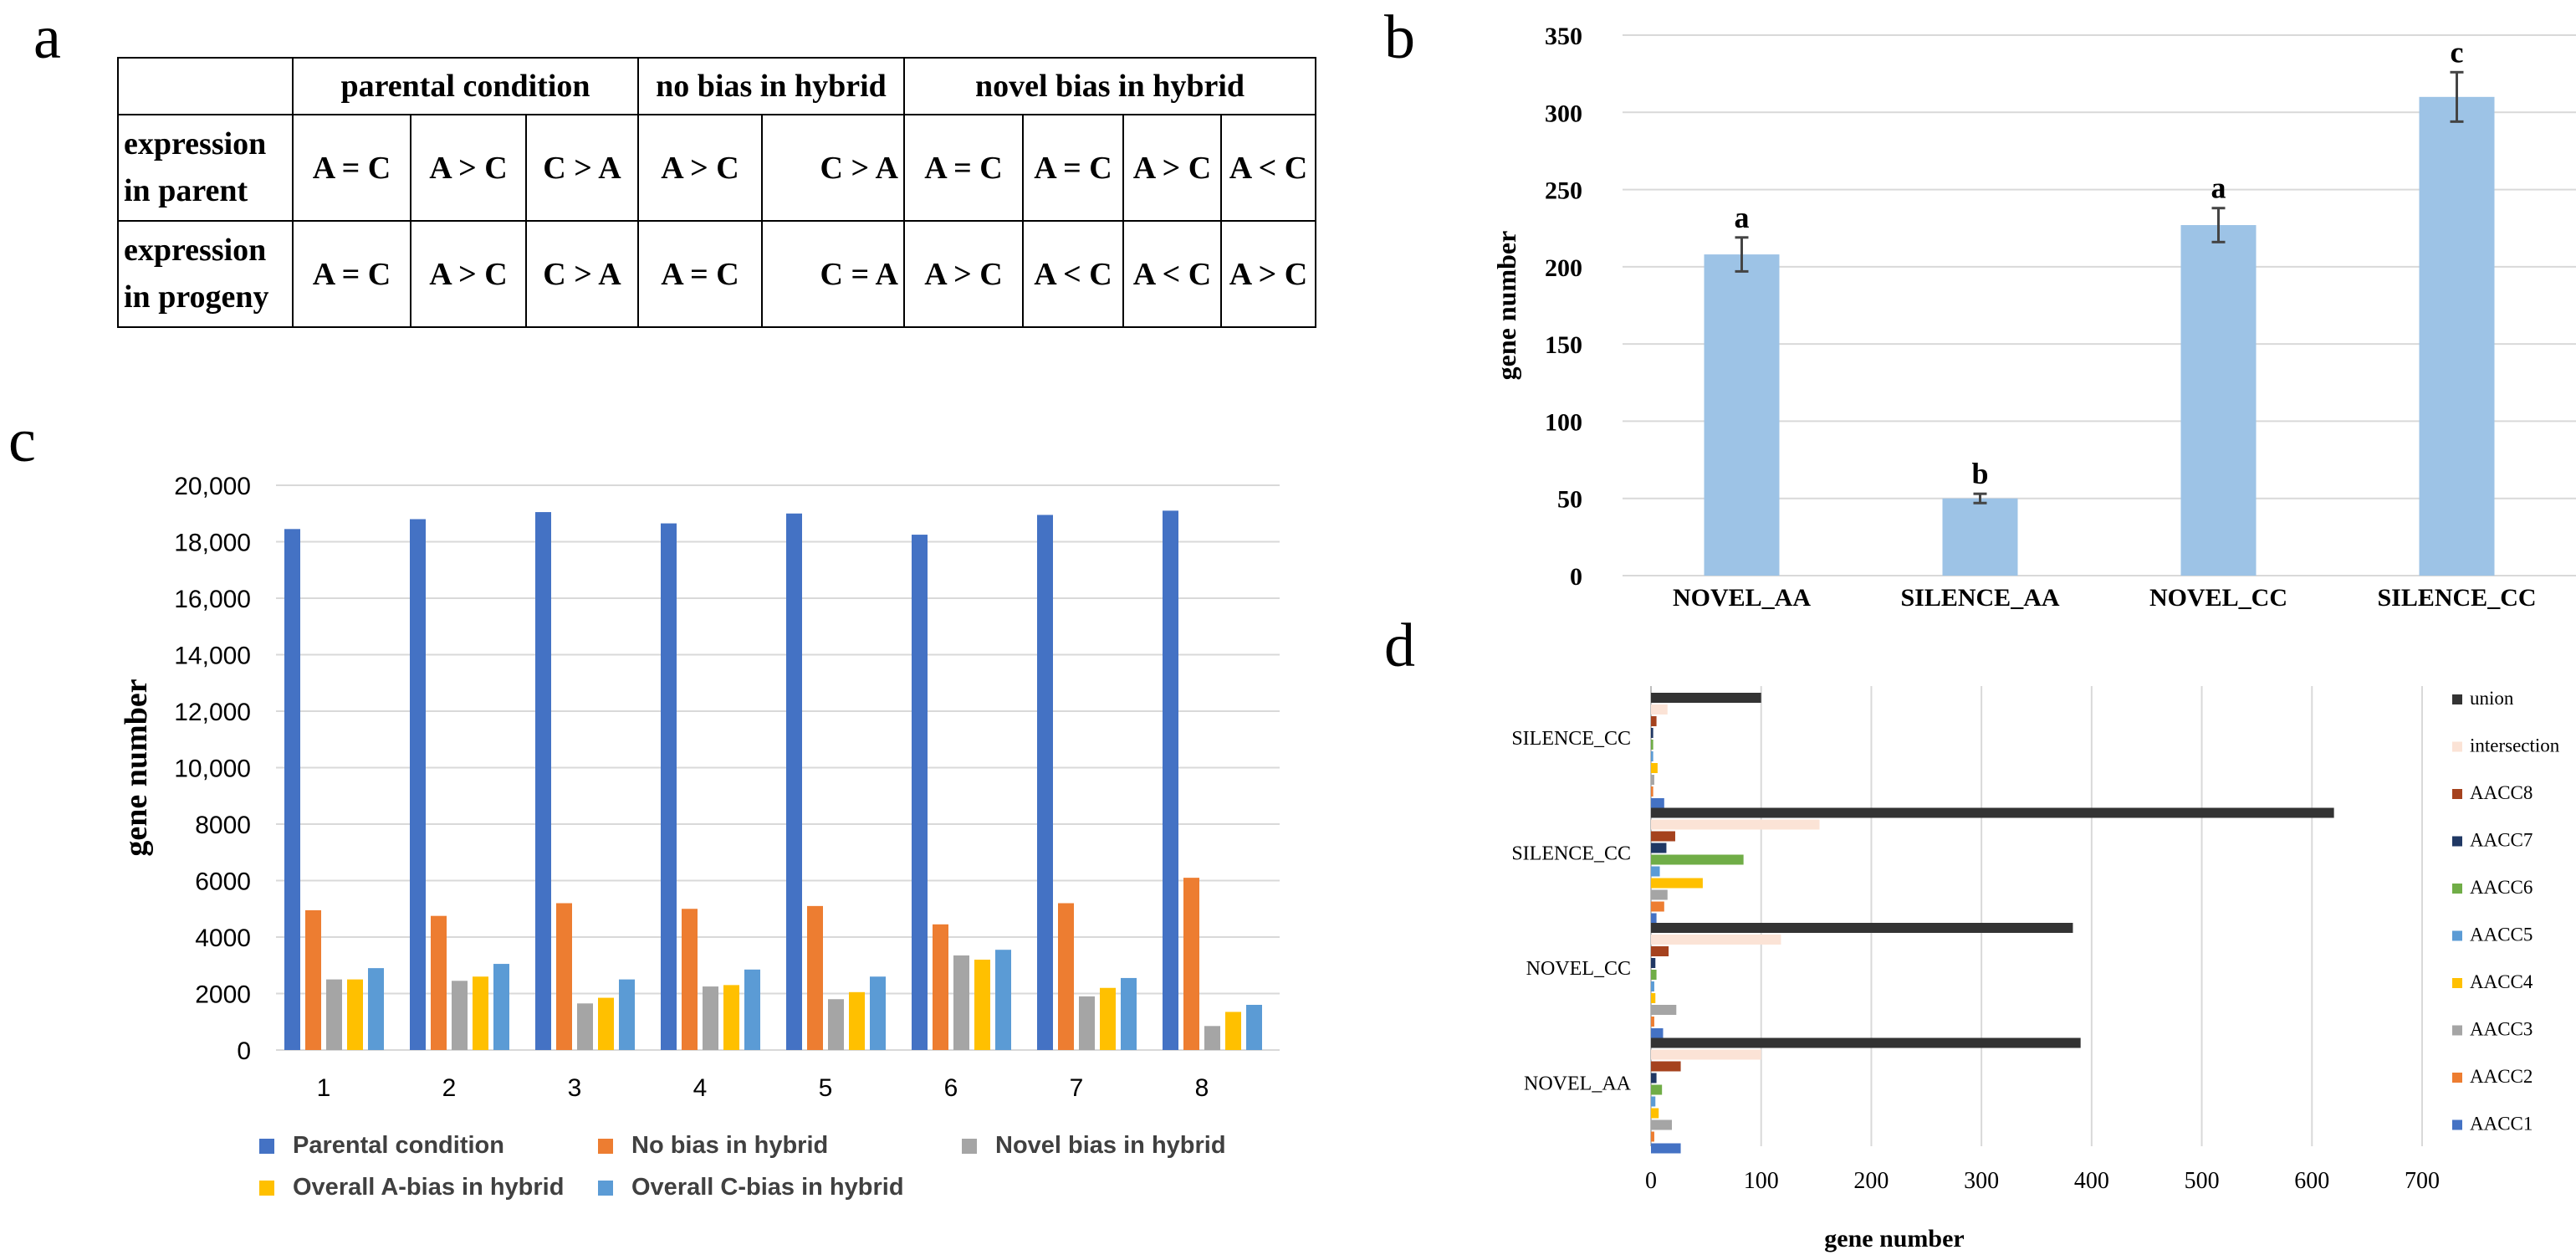 The image size is (2576, 1255). Describe the element at coordinates (1979, 474) in the screenshot. I see `significance-letter: b` at that location.